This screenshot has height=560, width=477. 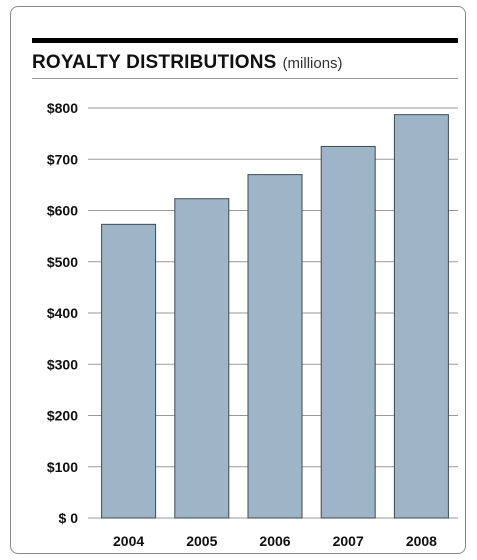 I want to click on chart-title: ROYALTY DISTRIBUTIONS, so click(x=154, y=62).